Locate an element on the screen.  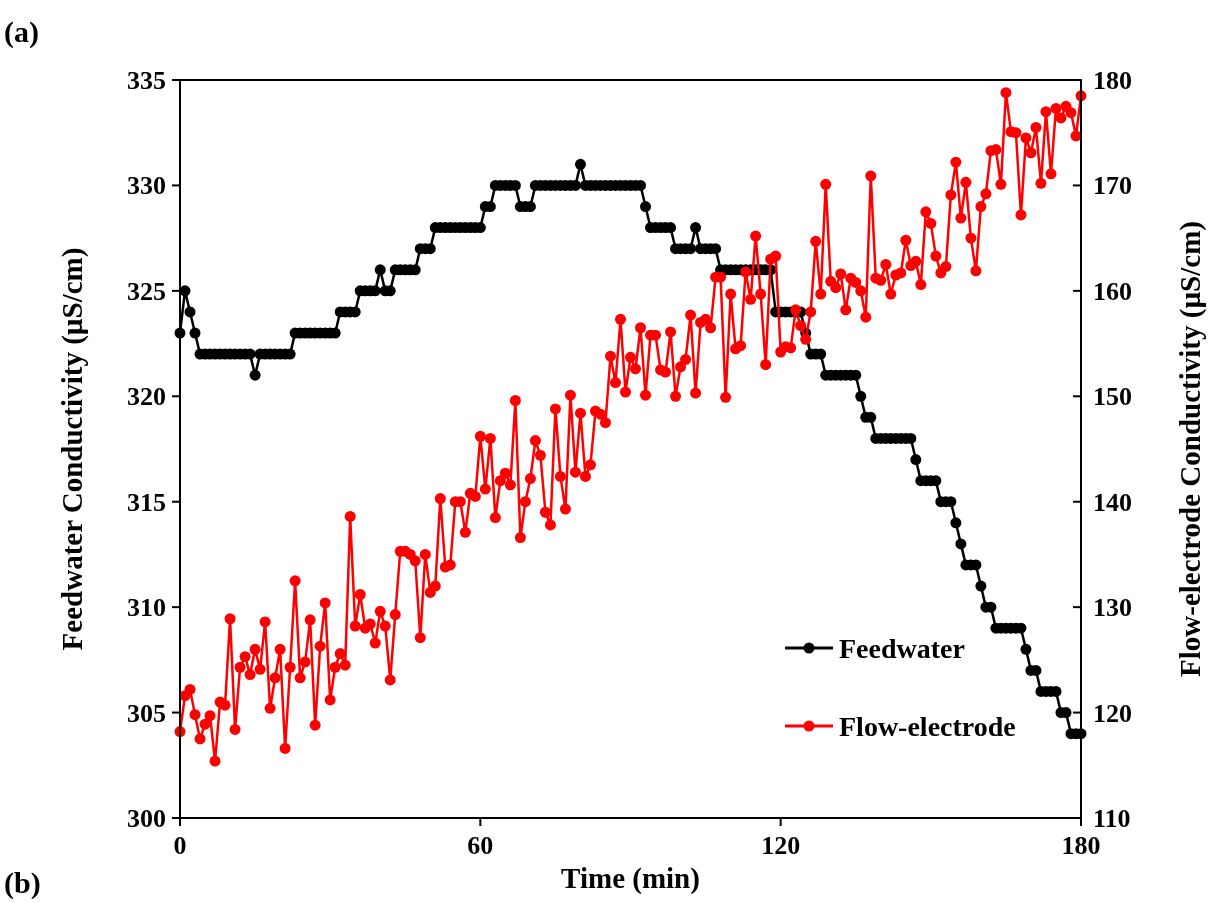
x-tick-label: 0 is located at coordinates (180, 845).